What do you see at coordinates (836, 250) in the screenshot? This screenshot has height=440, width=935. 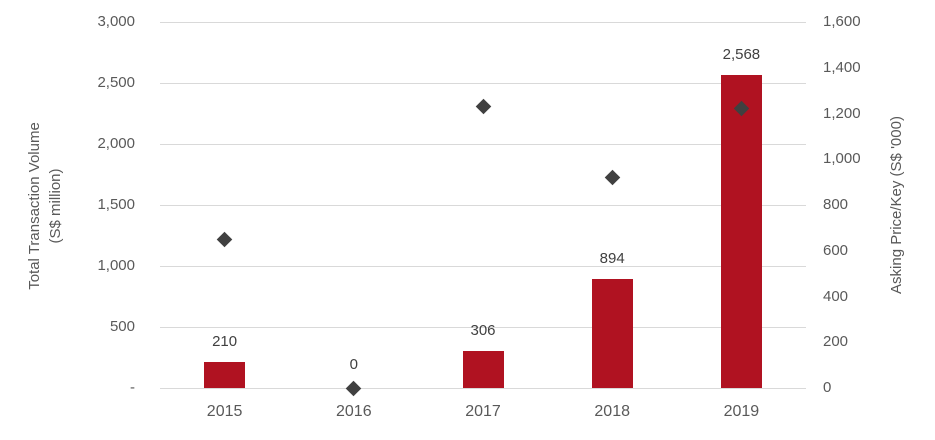 I see `right-axis-tick-label: 600` at bounding box center [836, 250].